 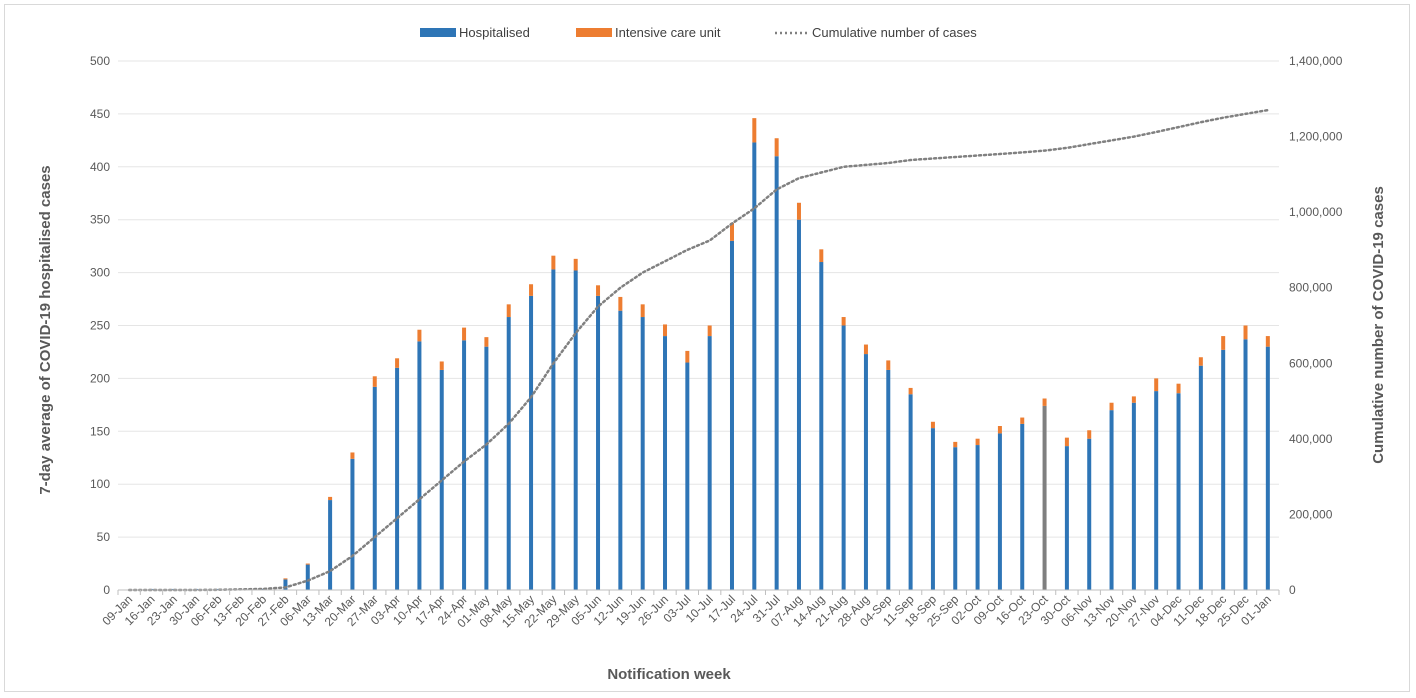 What do you see at coordinates (668, 32) in the screenshot?
I see `legend-label-icu: Intensive care unit` at bounding box center [668, 32].